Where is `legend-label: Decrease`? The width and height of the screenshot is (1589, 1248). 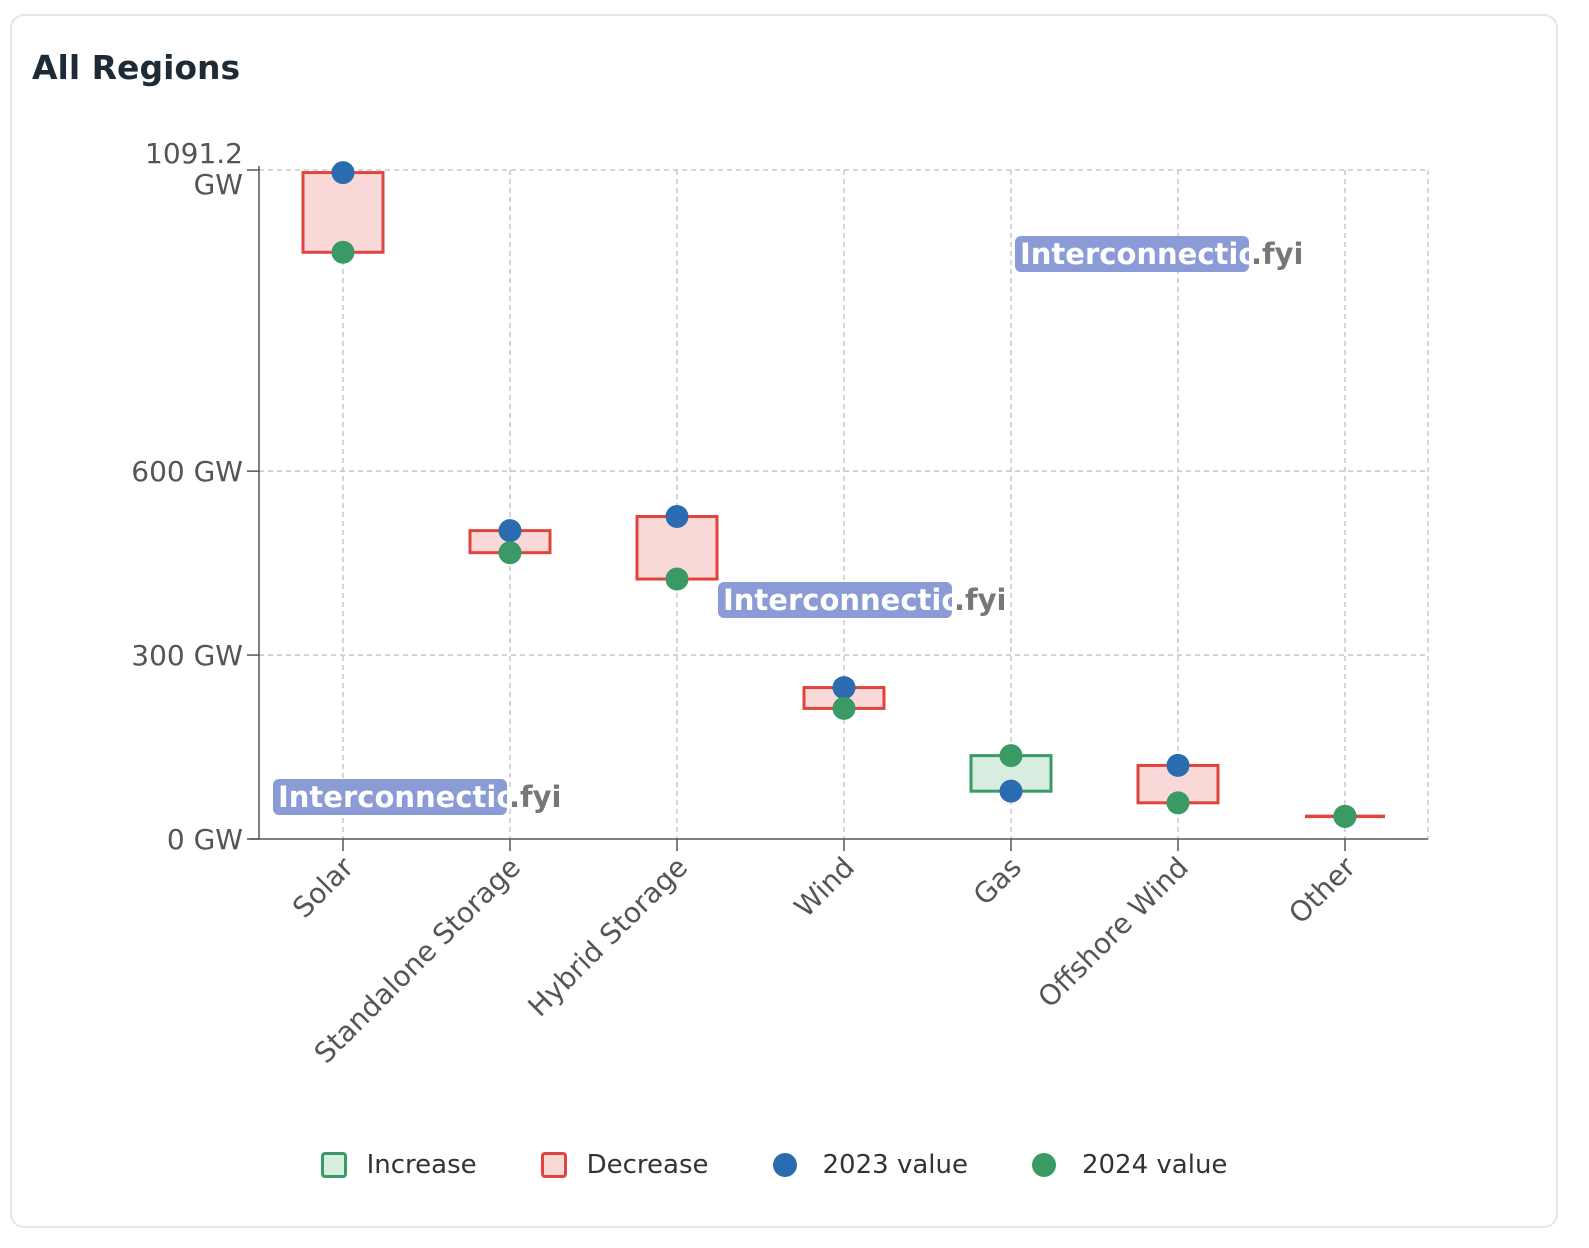
legend-label: Decrease is located at coordinates (647, 1165).